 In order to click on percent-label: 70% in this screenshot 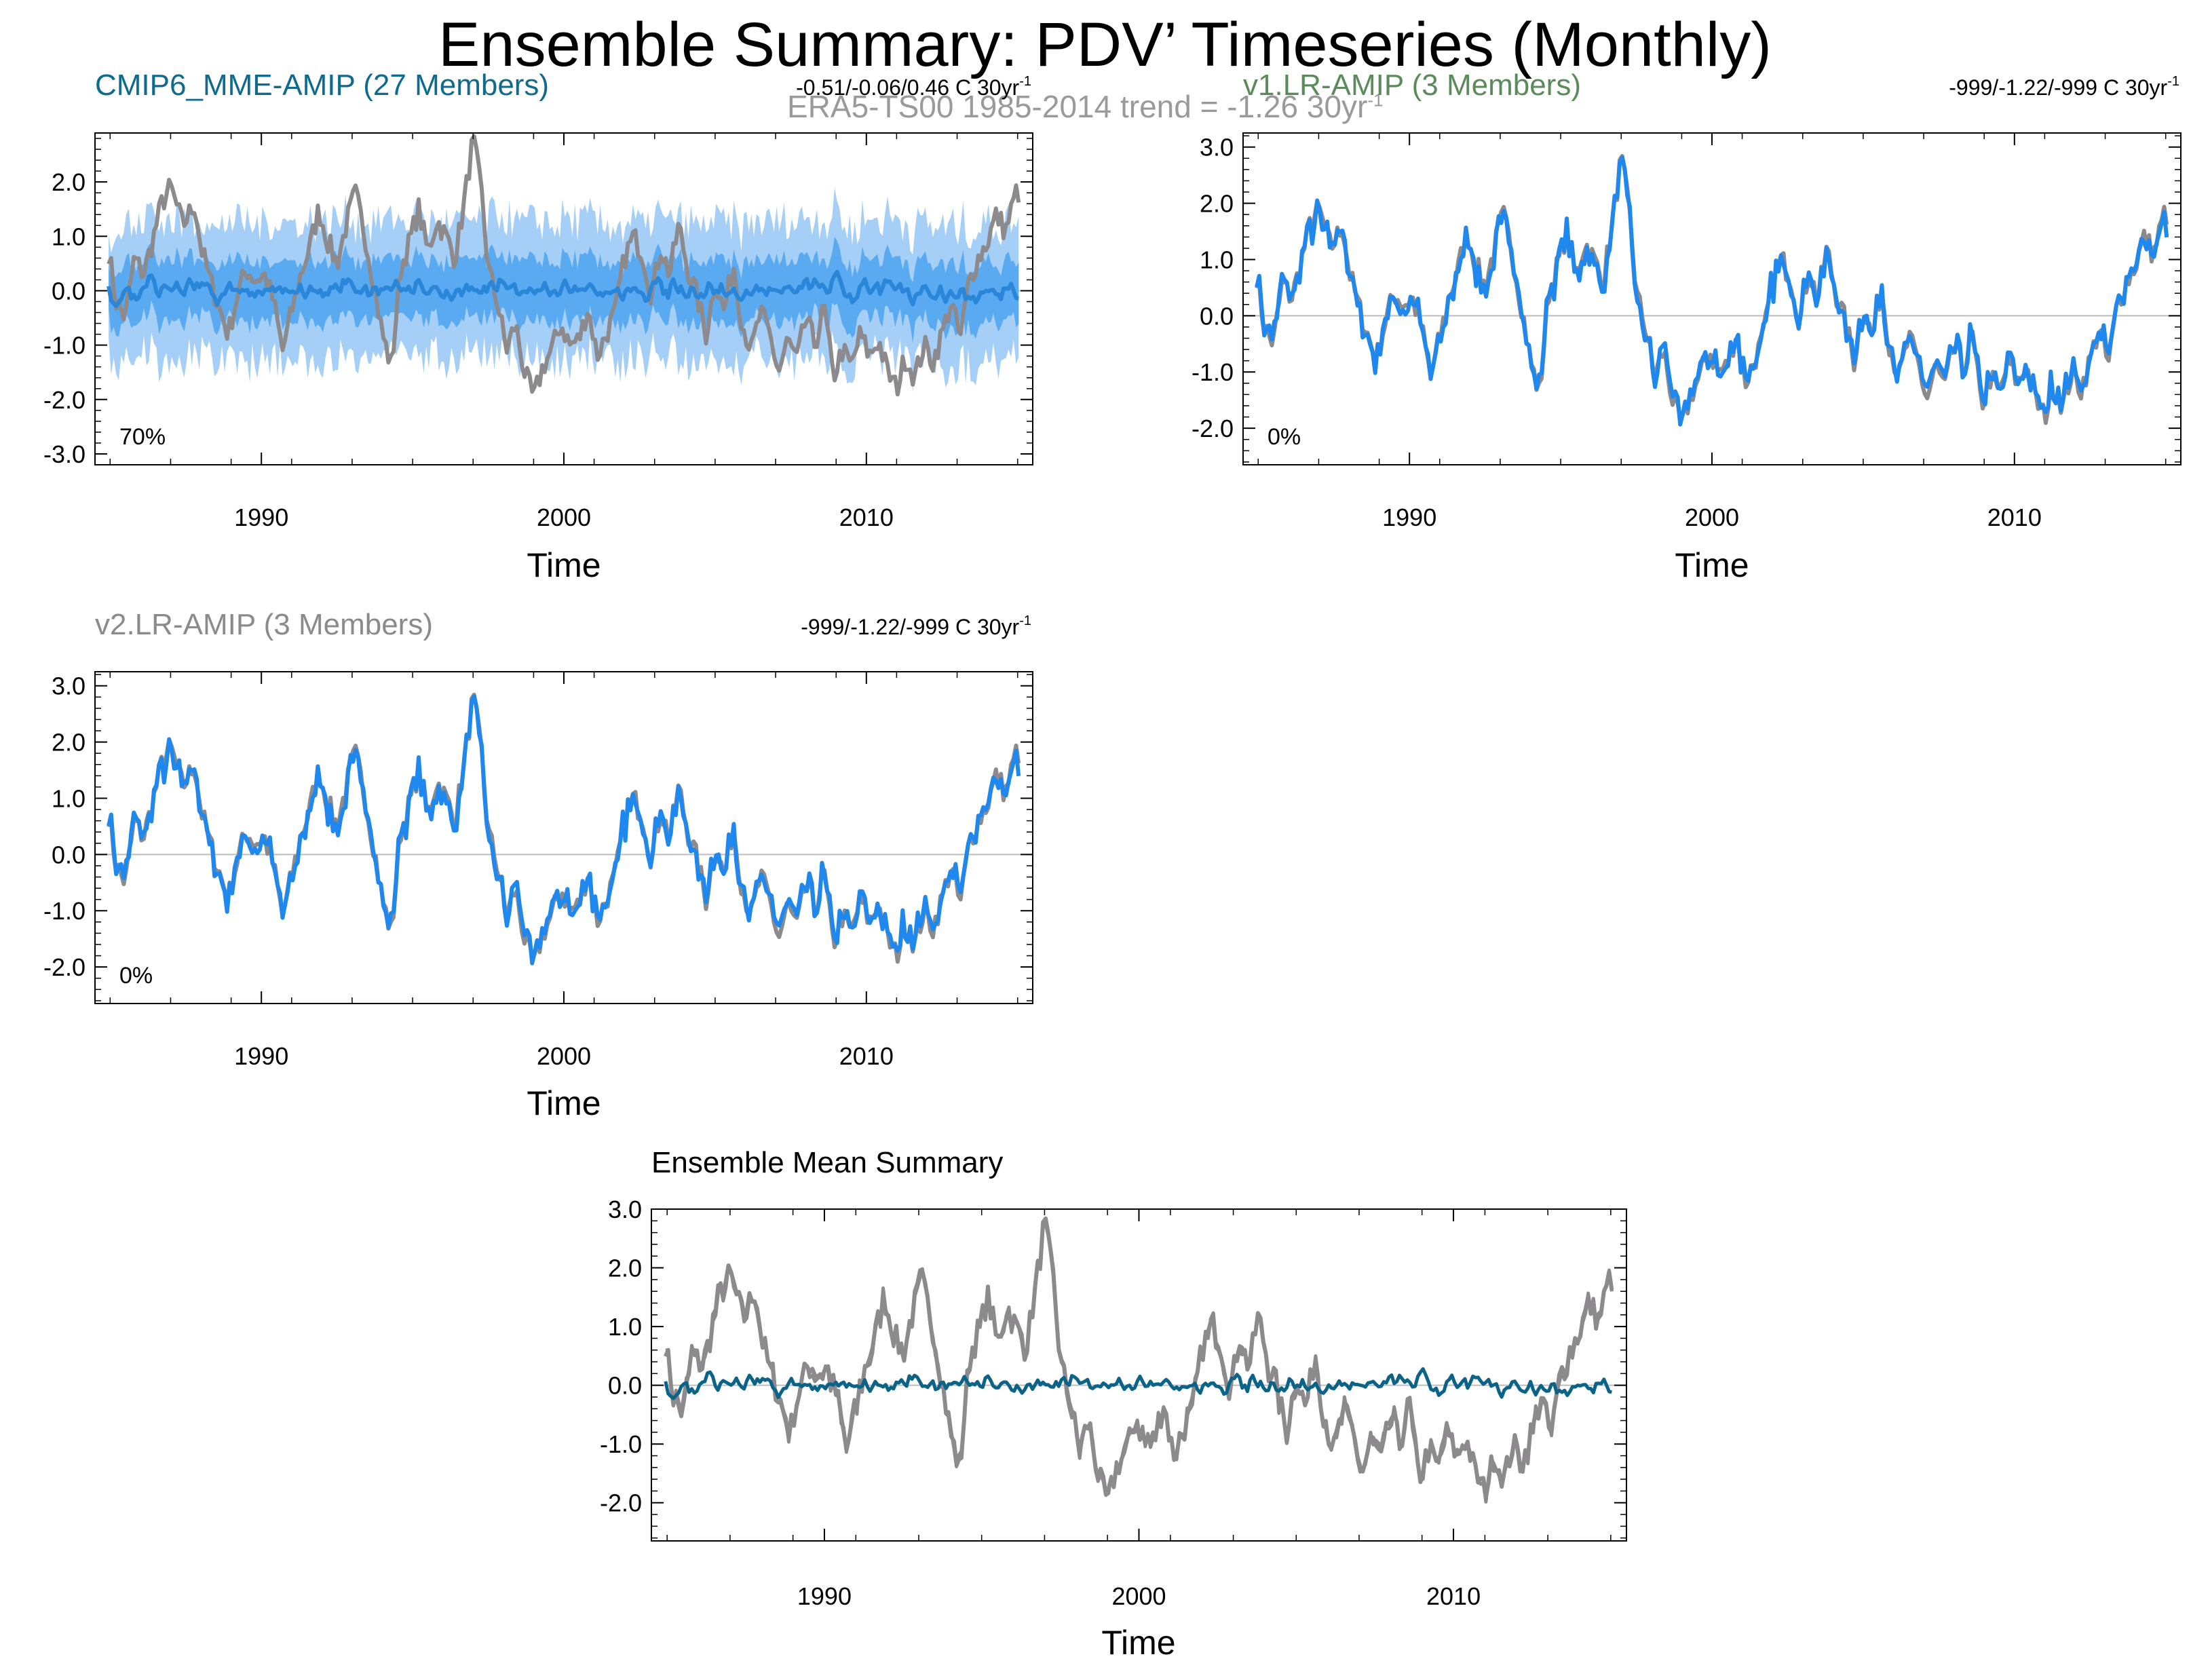, I will do `click(142, 437)`.